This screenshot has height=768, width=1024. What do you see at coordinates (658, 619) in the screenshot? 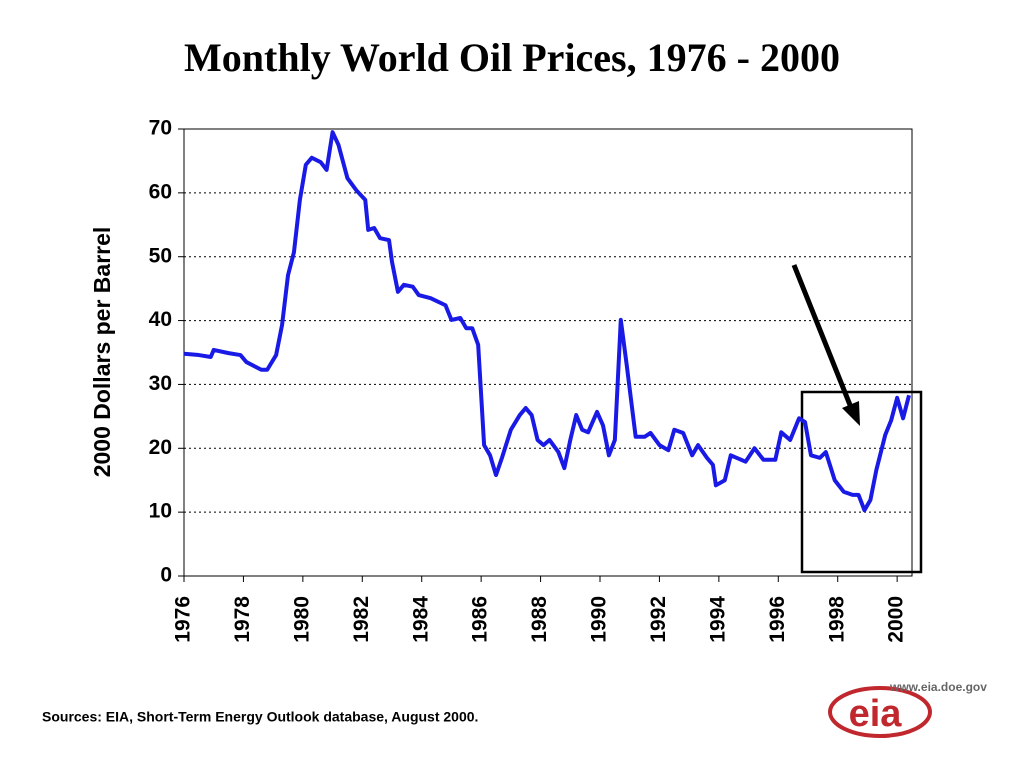
I see `x-tick-label: 1992` at bounding box center [658, 619].